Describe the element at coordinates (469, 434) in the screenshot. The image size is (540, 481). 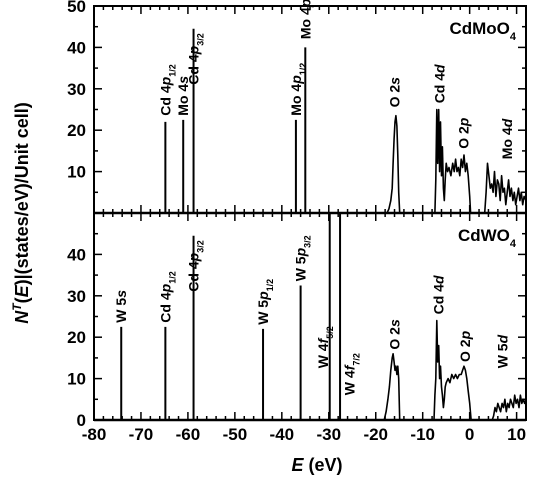
I see `x-tick-label: 0` at that location.